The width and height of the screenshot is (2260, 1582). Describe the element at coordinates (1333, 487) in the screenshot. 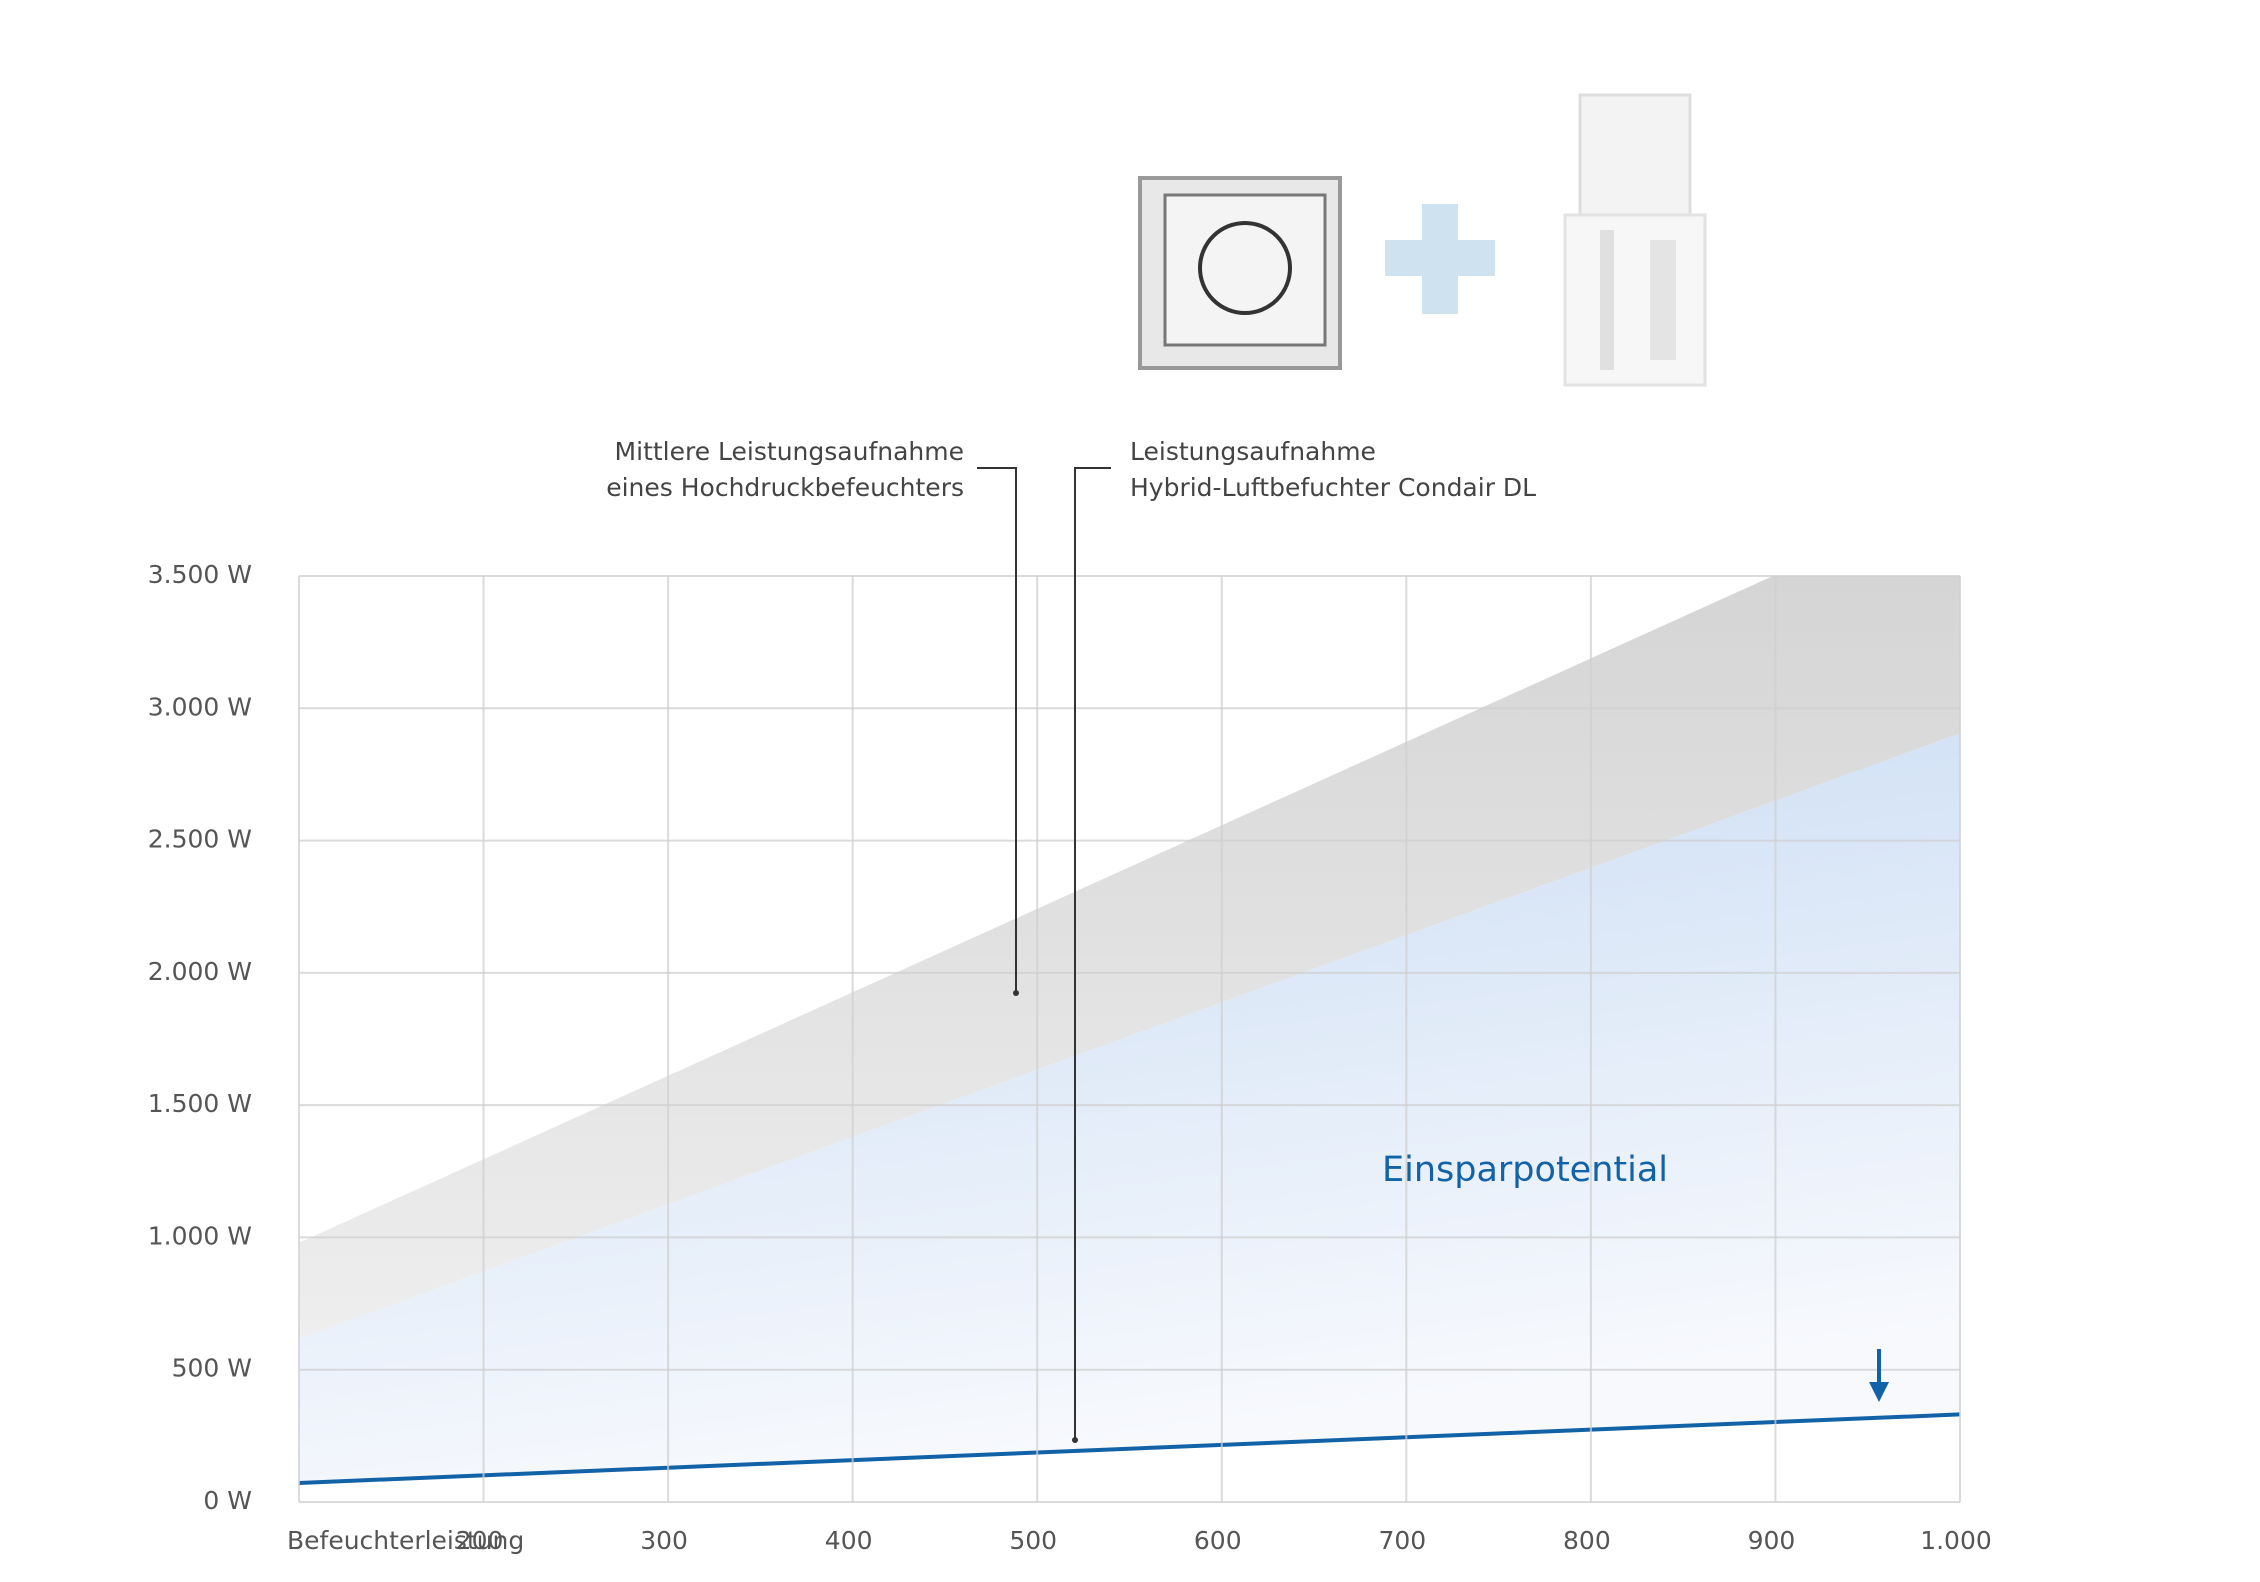

I see `annotation: Hybrid-Luftbefuchter Condair DL` at that location.